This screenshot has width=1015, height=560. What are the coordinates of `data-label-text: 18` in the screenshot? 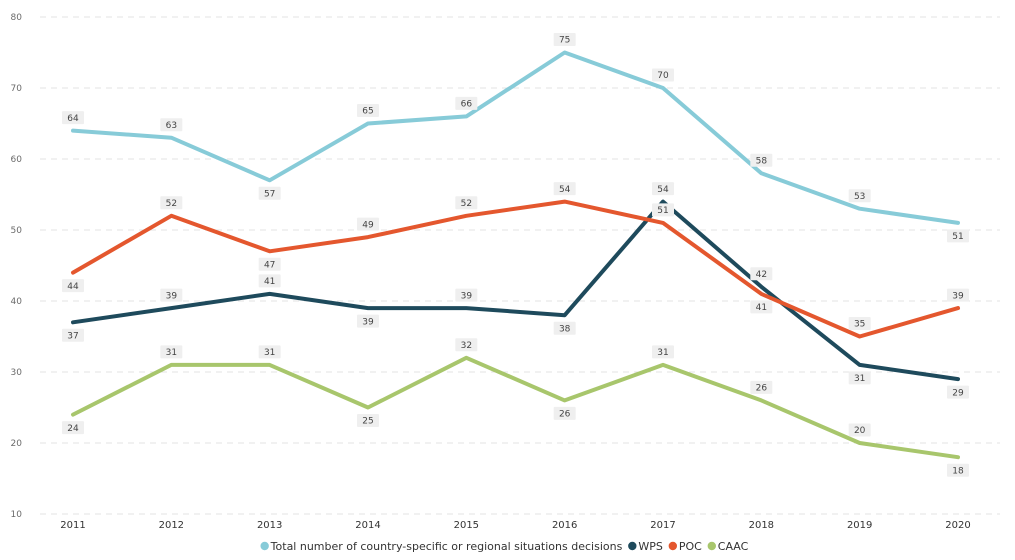 It's located at (958, 471).